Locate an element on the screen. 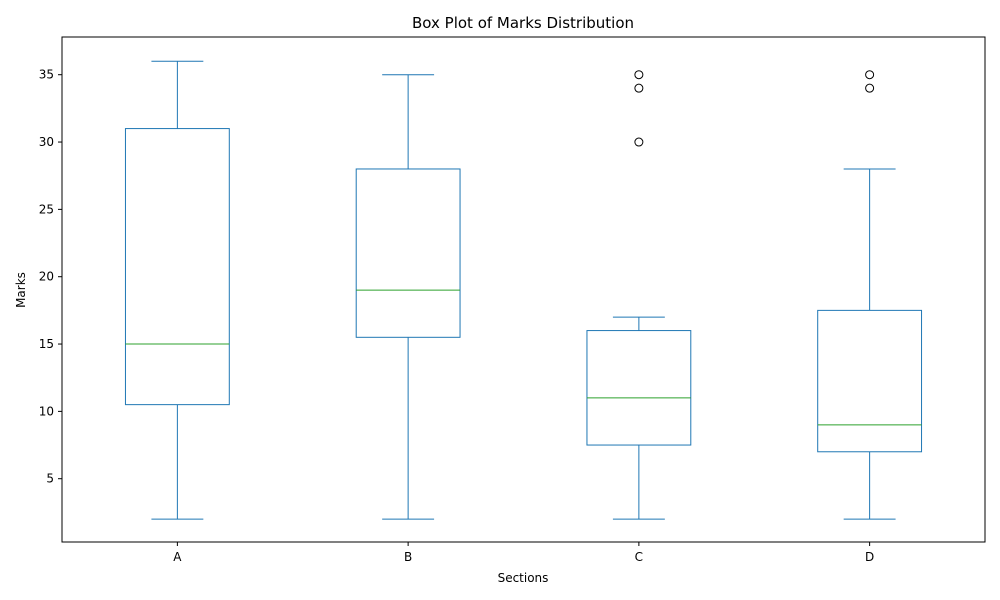  x-axis: A B C D is located at coordinates (523, 553).